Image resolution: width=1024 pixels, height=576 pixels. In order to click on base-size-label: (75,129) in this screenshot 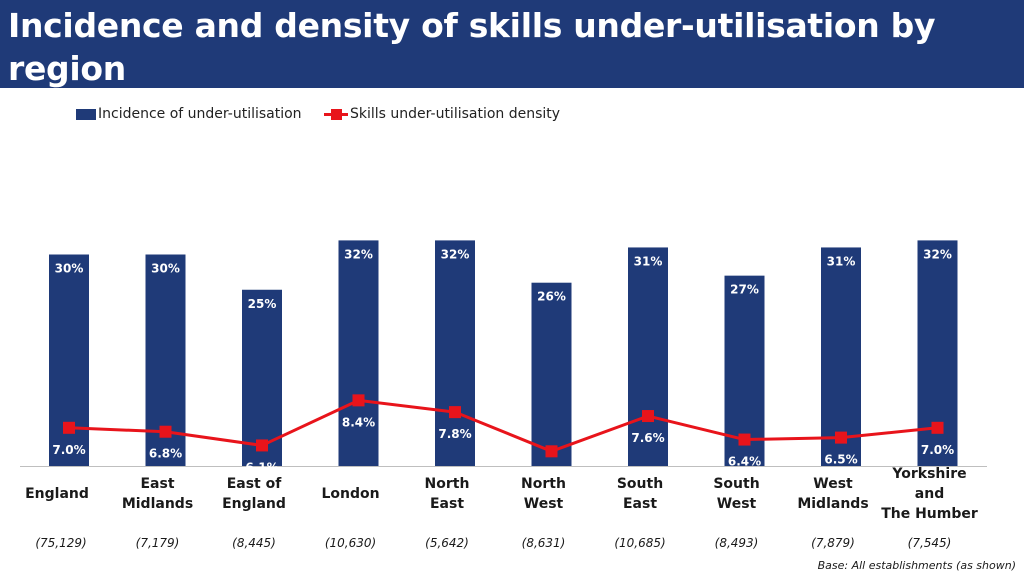, I will do `click(60, 543)`.